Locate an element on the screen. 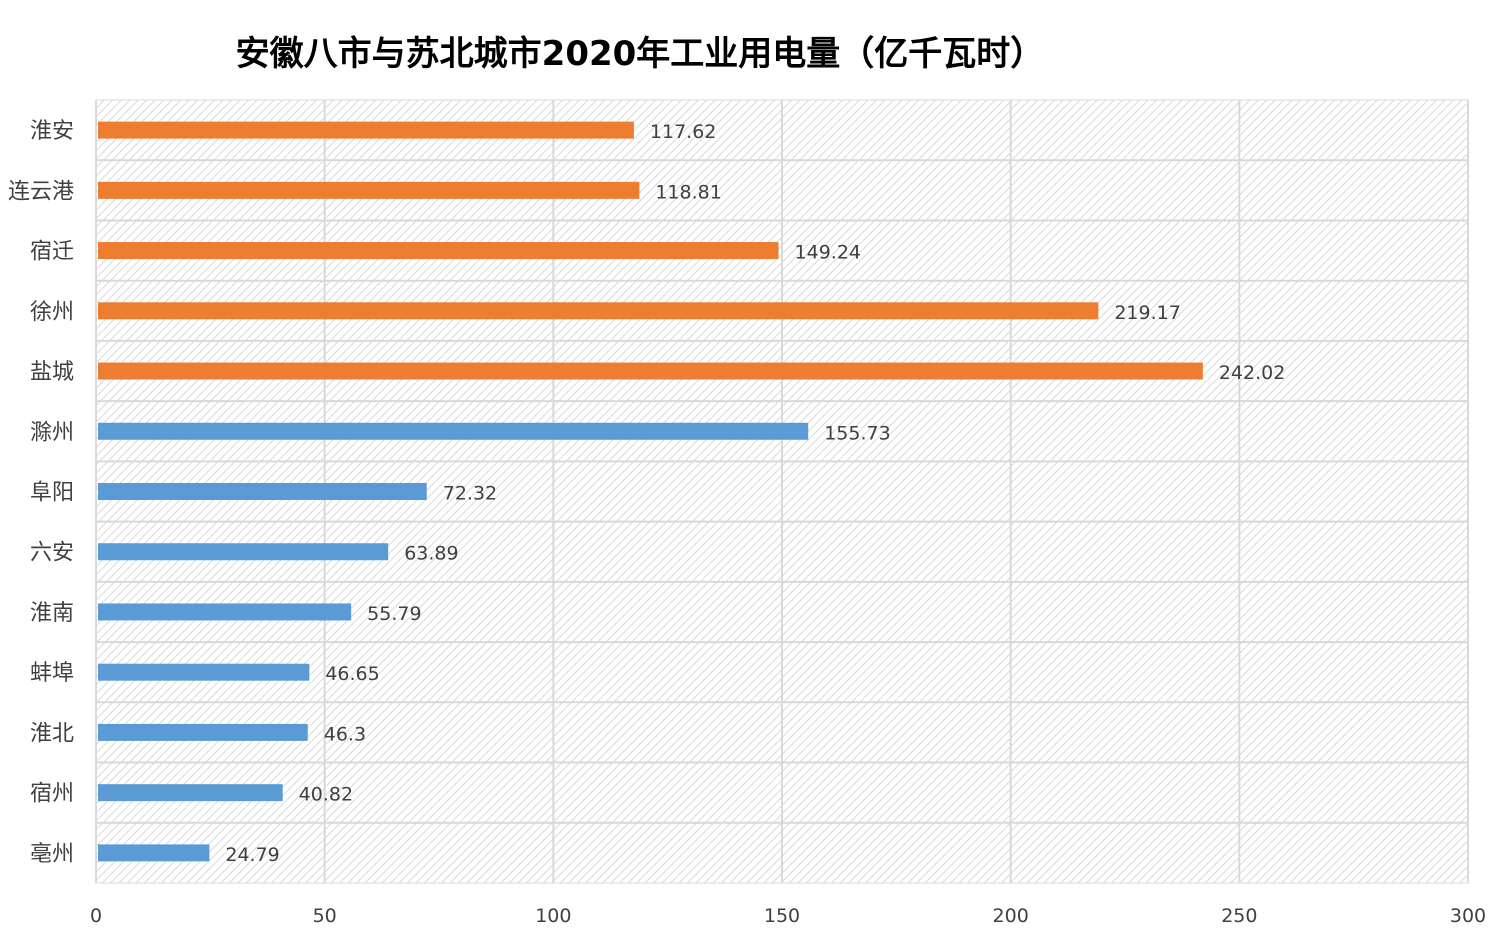 The width and height of the screenshot is (1502, 945). category-label: 六安 is located at coordinates (52, 553).